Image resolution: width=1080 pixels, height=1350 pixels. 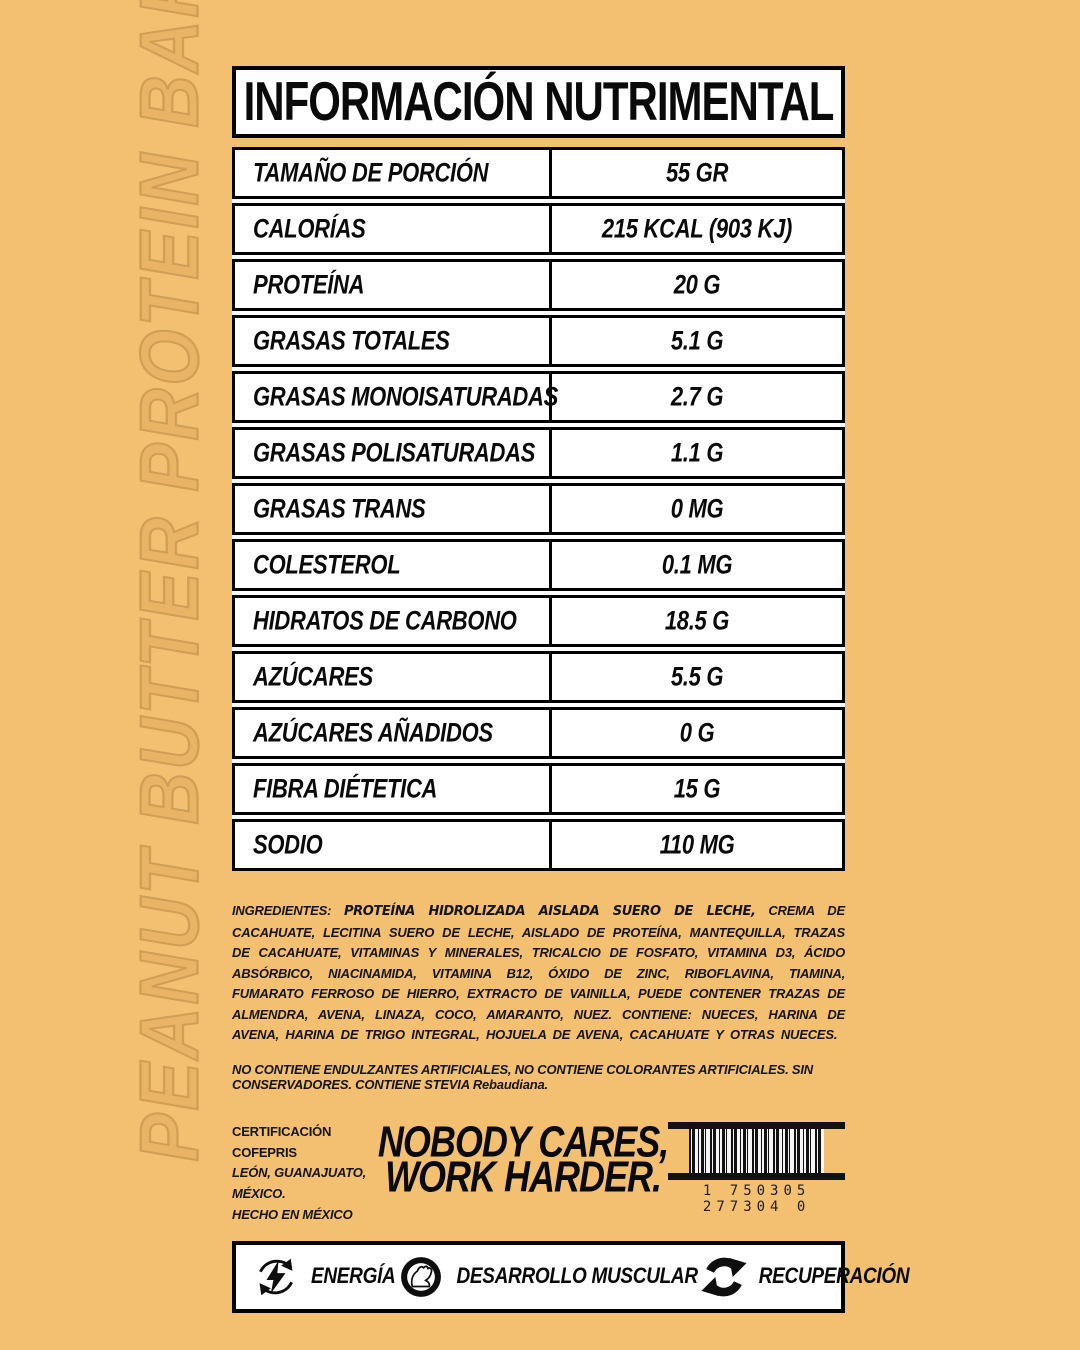 I want to click on table-row: GRASAS TRANS 0 MG, so click(x=538, y=509).